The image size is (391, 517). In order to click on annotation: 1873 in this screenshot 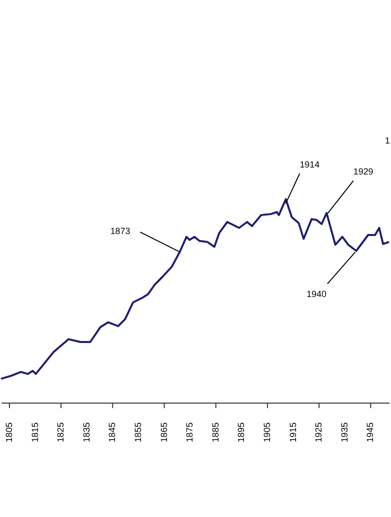, I will do `click(120, 231)`.